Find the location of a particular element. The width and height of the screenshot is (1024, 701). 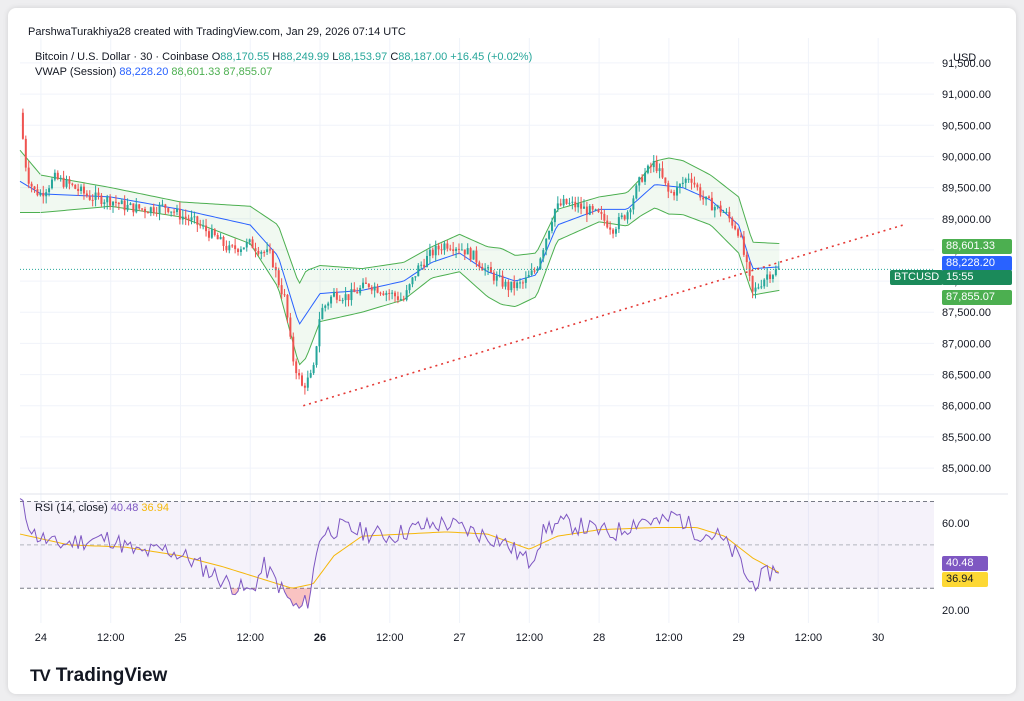

rsi-legend: RSI (14, close) 40.48 36.94 is located at coordinates (102, 508).